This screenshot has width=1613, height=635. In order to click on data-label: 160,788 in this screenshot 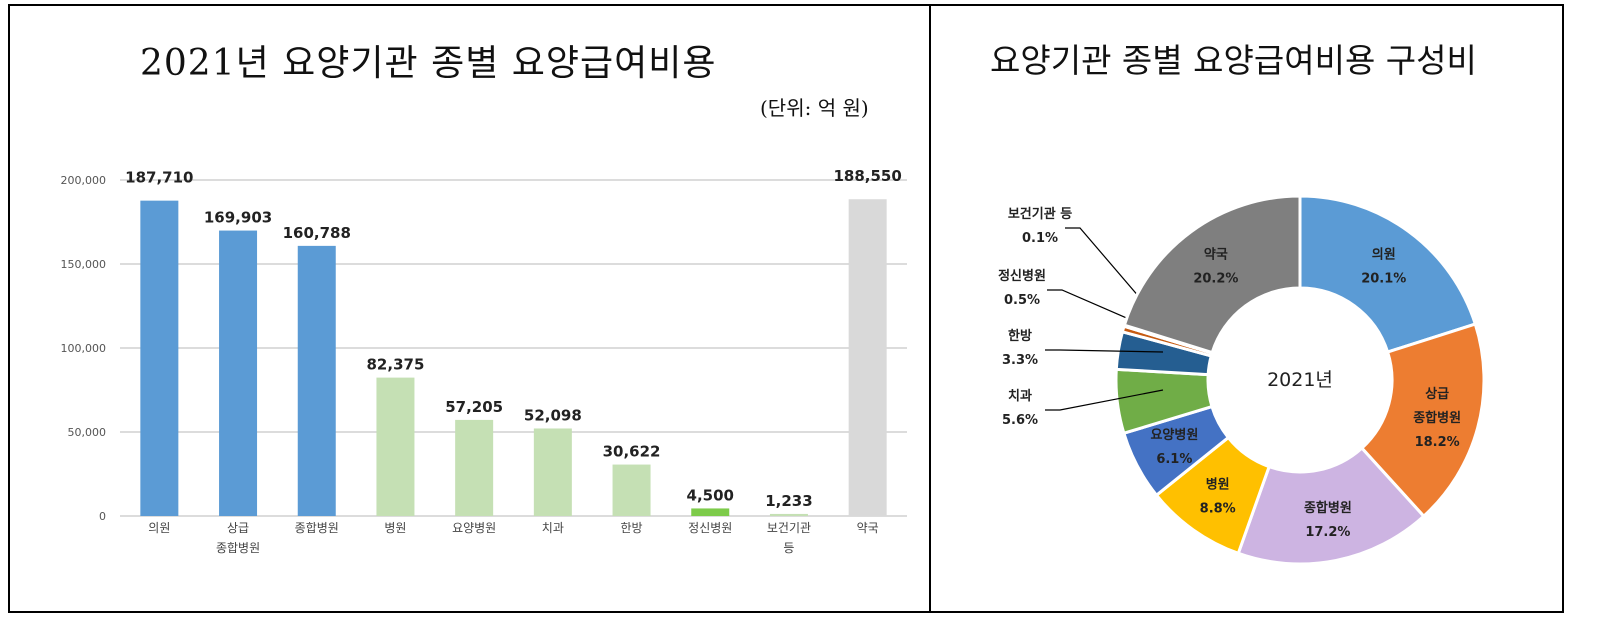, I will do `click(317, 233)`.